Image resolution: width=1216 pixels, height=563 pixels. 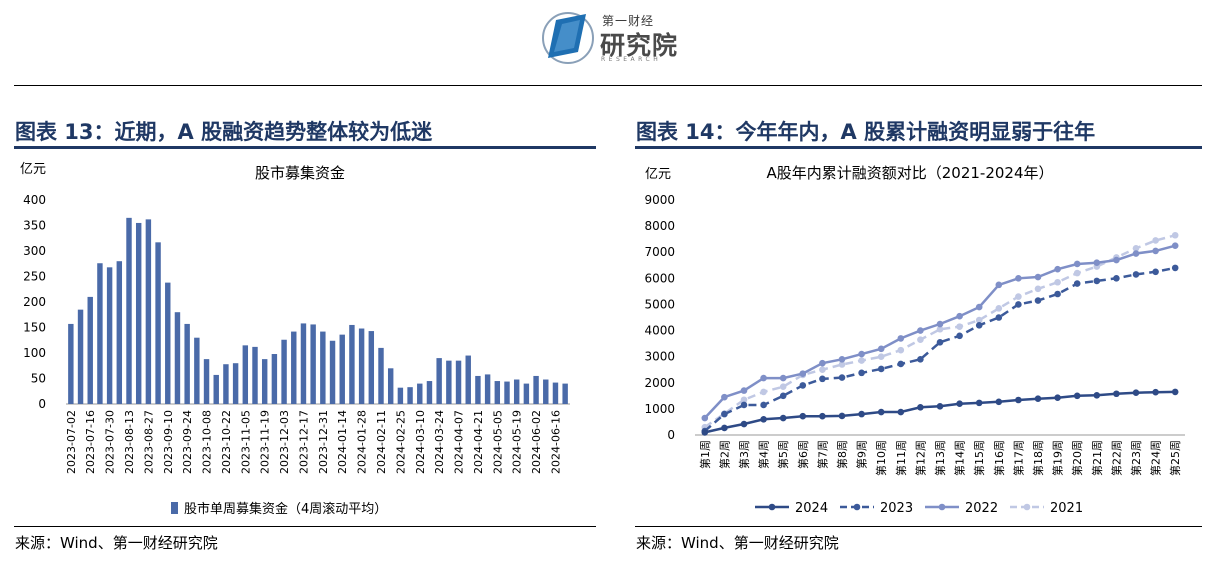 I want to click on right-x-tick-label: 第16周, so click(x=999, y=458).